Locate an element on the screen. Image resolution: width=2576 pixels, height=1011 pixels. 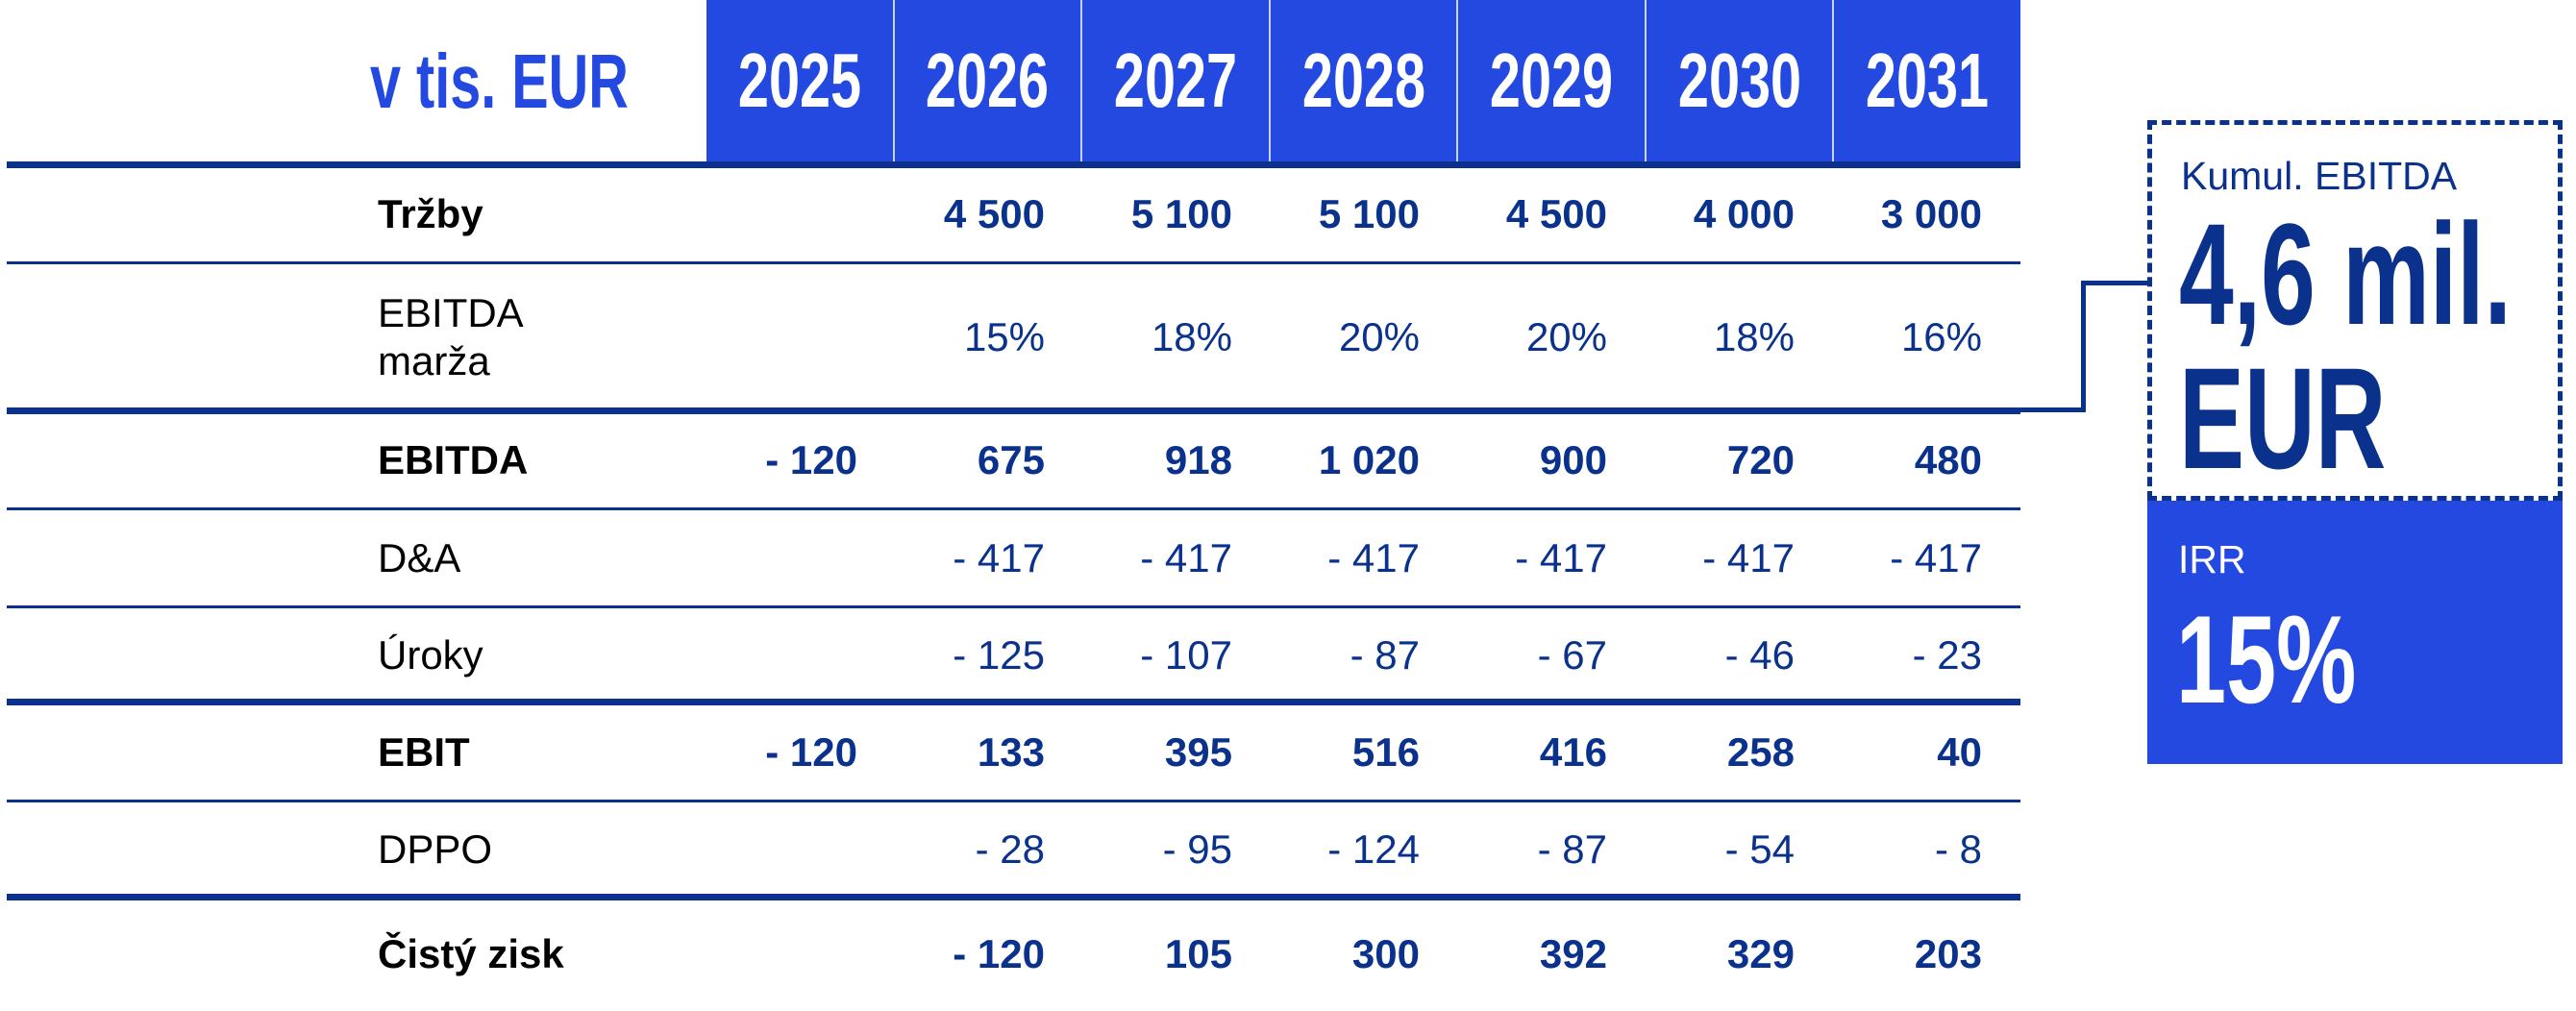
row-value: 4 000 is located at coordinates (1744, 213).